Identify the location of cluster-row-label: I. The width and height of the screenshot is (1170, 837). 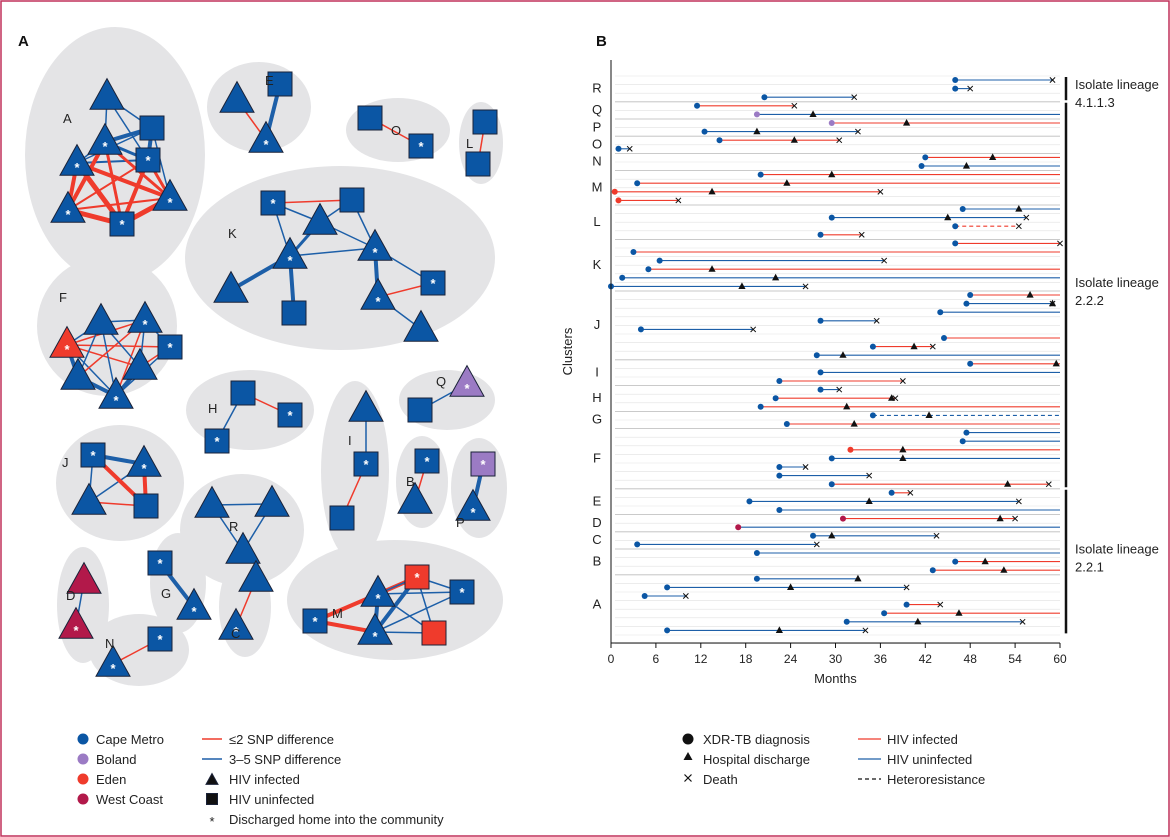
(597, 371).